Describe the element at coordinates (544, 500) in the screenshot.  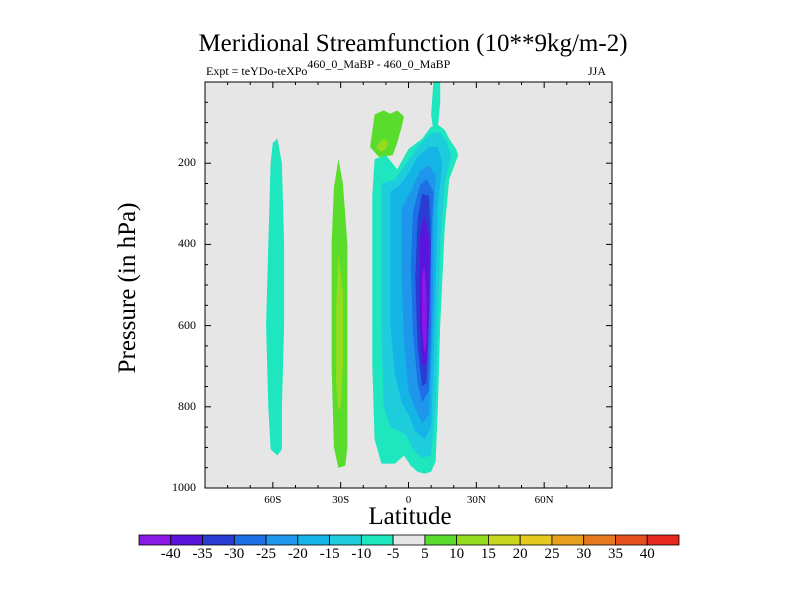
I see `x-tick-label: 60N` at that location.